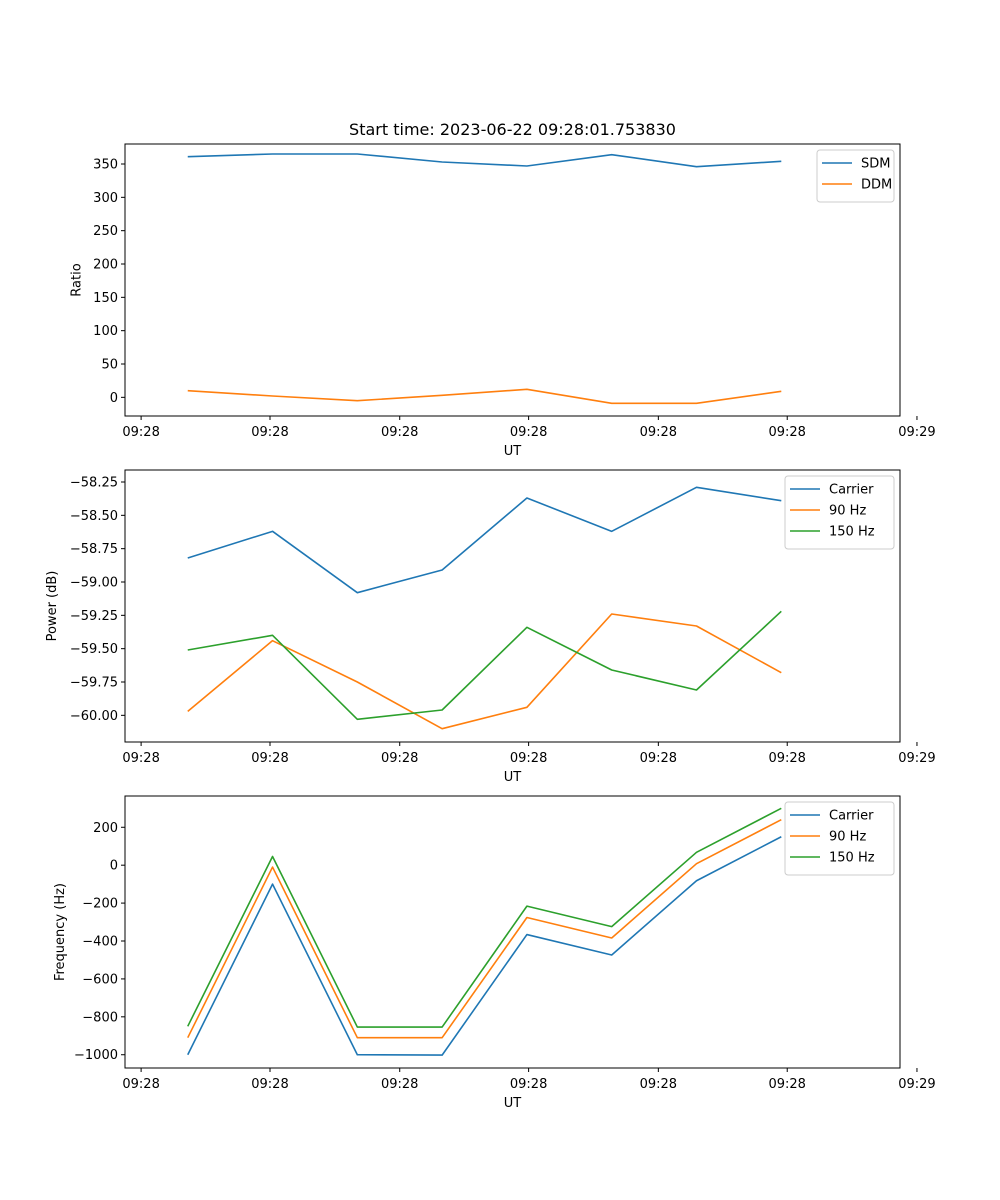 The height and width of the screenshot is (1200, 1000). Describe the element at coordinates (512, 129) in the screenshot. I see `figure-title: Start time: 2023-06-22 09:28:01.753830` at that location.